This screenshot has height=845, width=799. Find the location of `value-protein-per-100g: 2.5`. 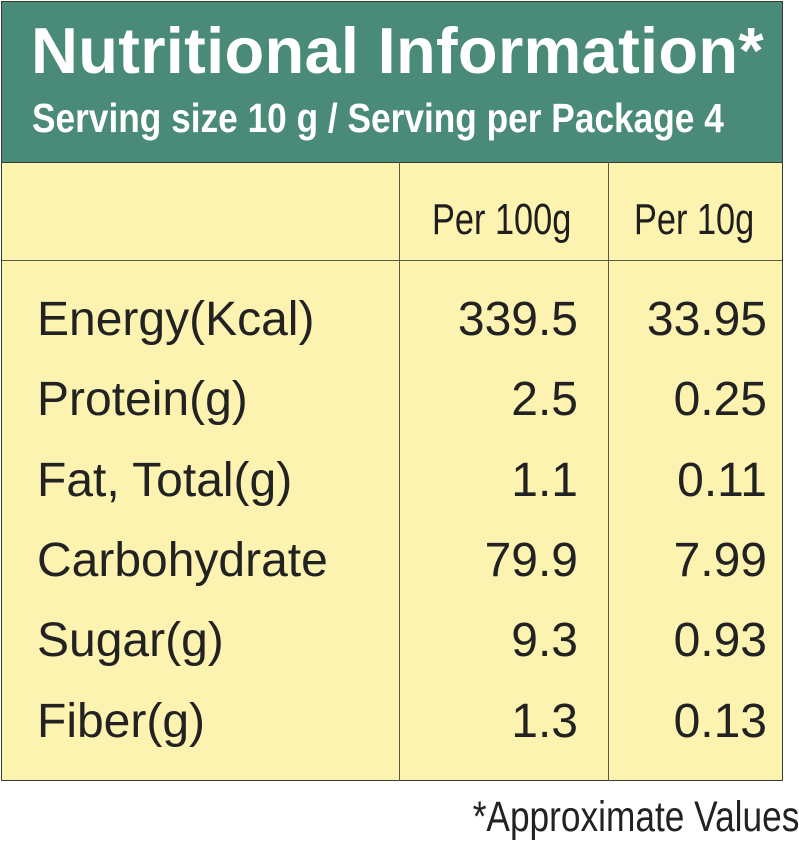

value-protein-per-100g: 2.5 is located at coordinates (544, 399).